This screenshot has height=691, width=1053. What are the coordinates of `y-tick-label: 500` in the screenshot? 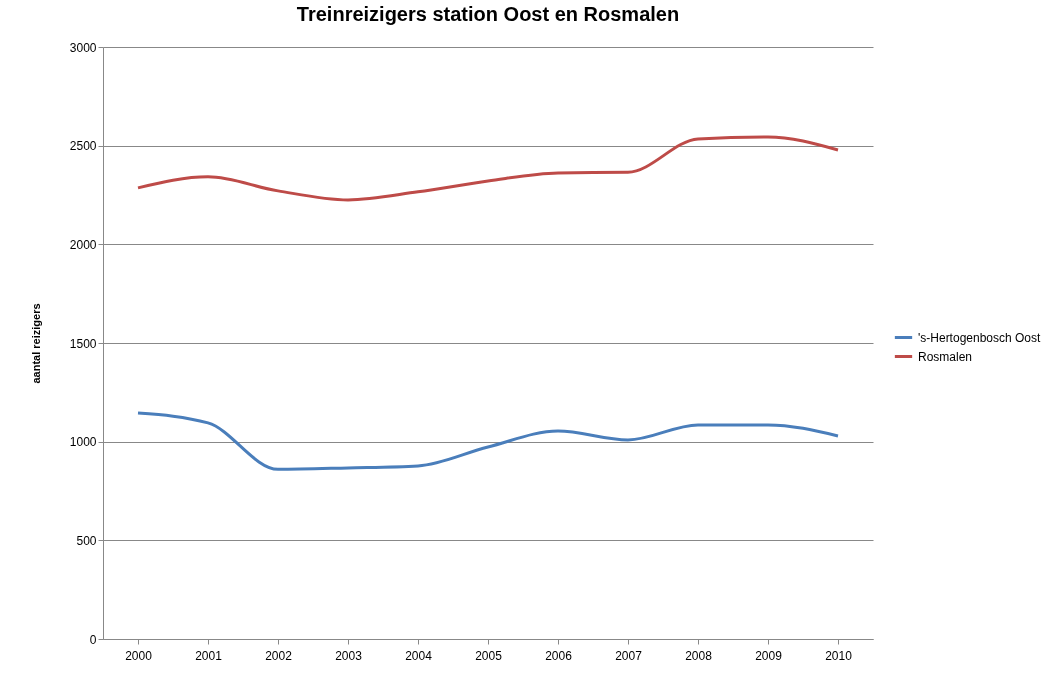 It's located at (86, 540).